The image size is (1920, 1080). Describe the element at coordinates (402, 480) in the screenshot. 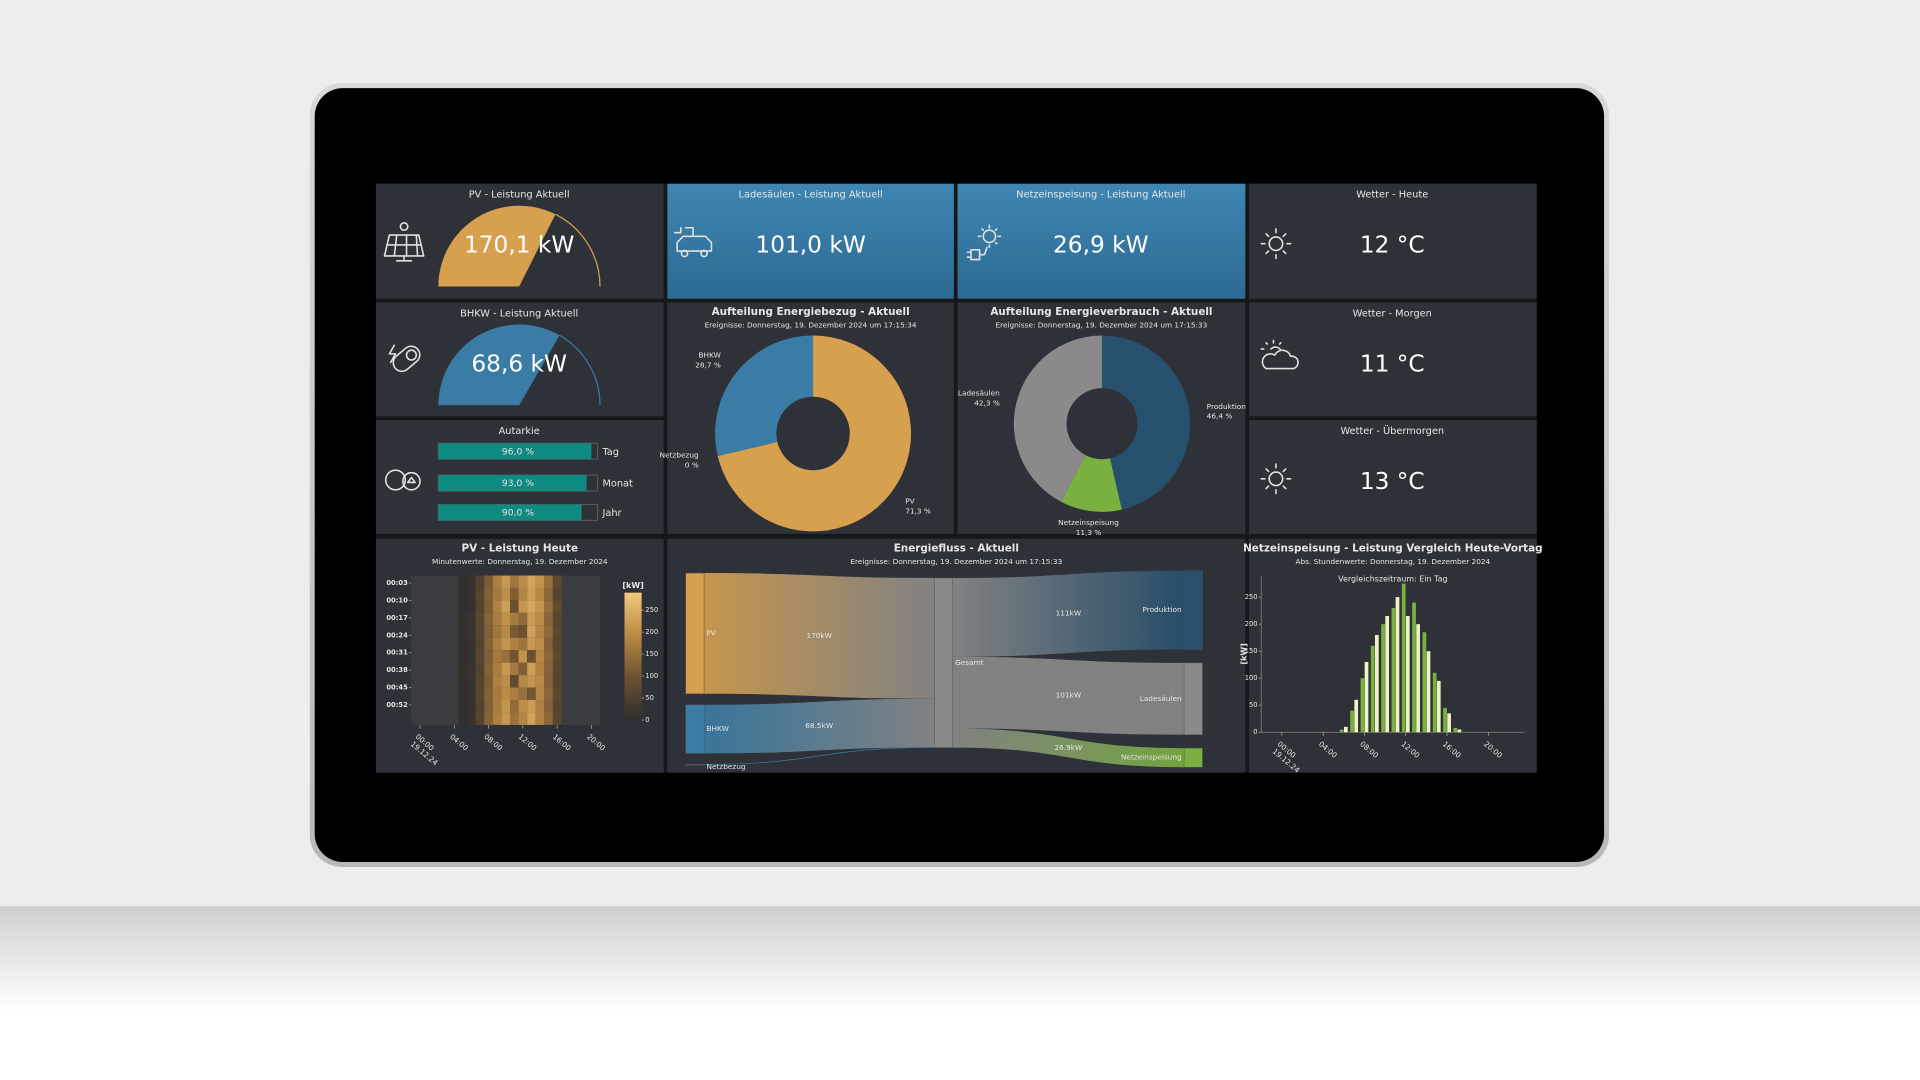

I see `autarky-icon` at that location.